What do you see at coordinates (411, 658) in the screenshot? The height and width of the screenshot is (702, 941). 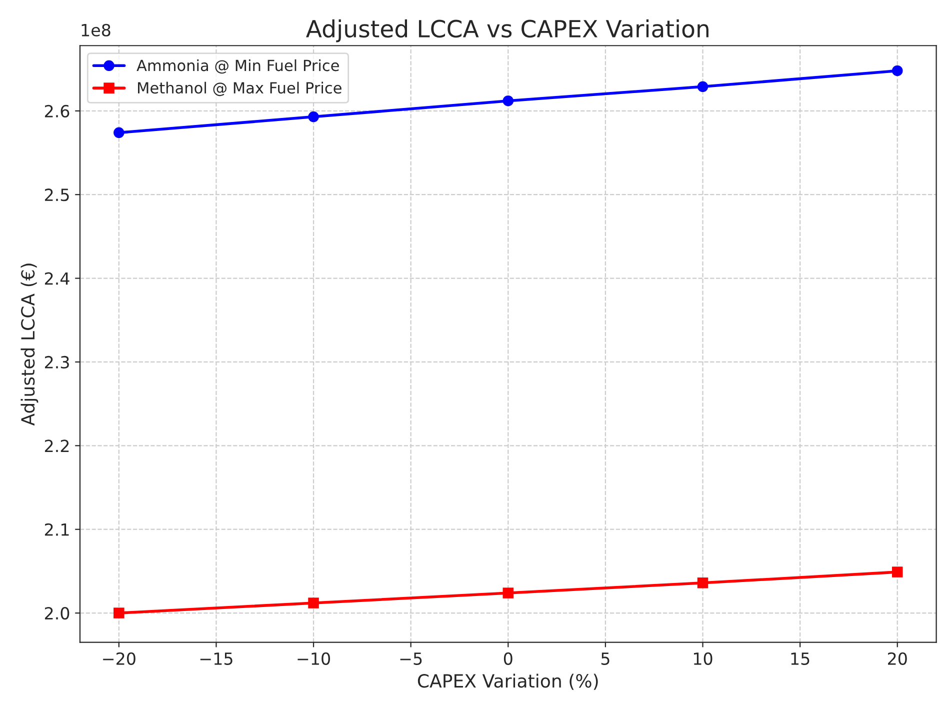 I see `x-tick-label: −5` at bounding box center [411, 658].